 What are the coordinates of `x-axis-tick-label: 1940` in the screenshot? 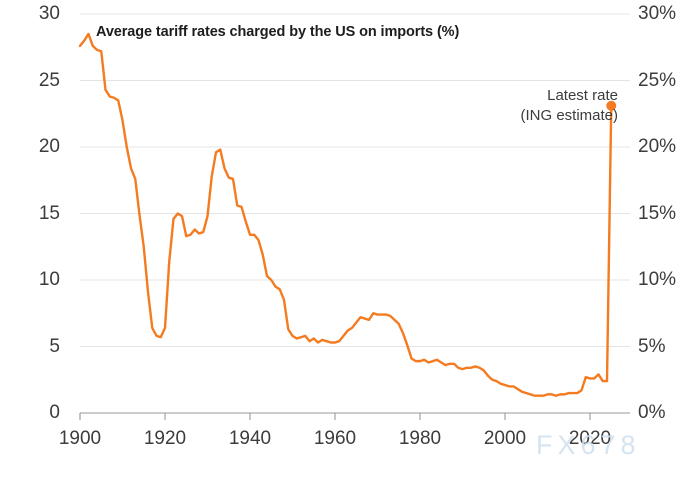 It's located at (250, 438).